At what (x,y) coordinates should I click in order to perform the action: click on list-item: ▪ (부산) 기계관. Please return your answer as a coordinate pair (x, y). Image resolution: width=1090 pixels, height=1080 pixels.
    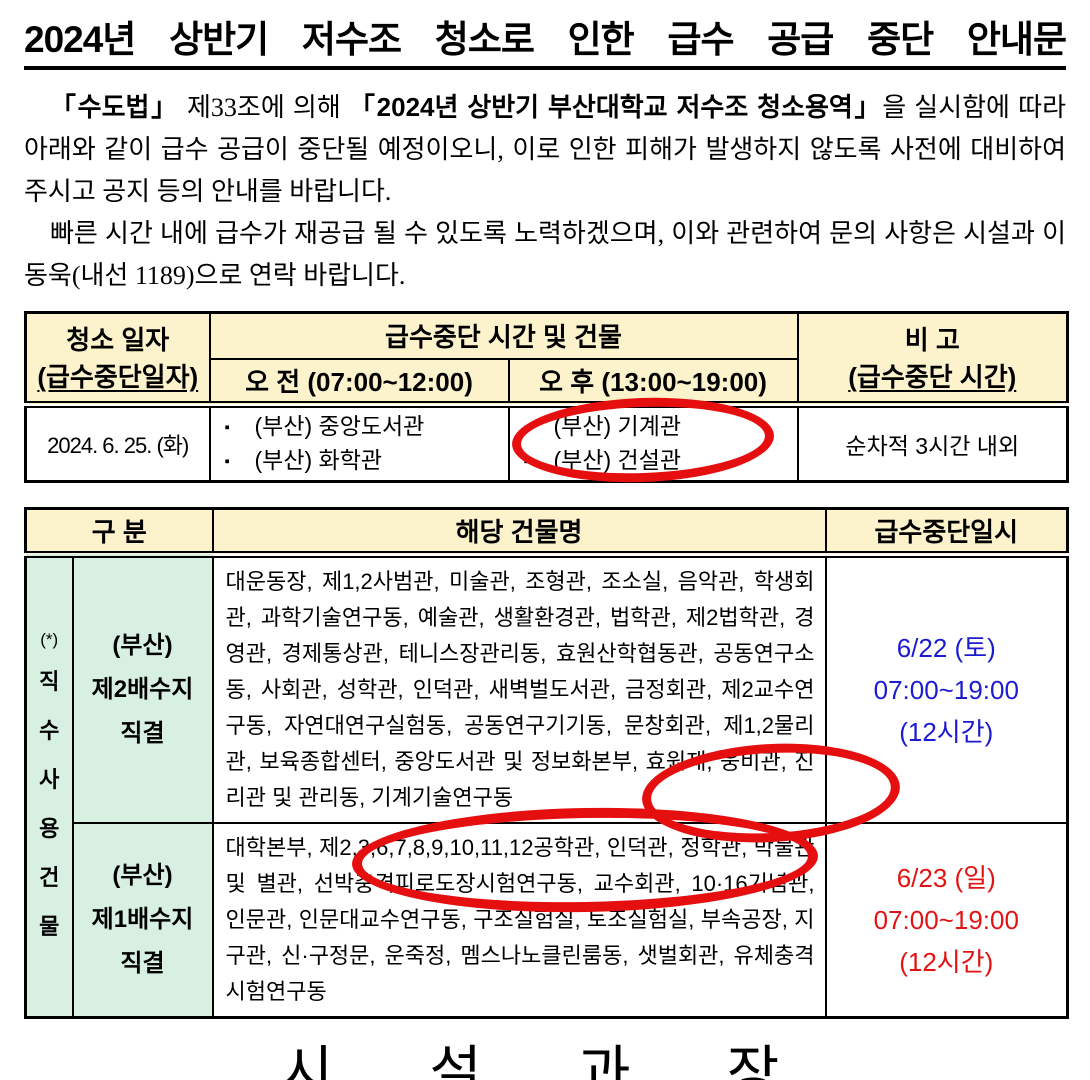
    Looking at the image, I should click on (659, 427).